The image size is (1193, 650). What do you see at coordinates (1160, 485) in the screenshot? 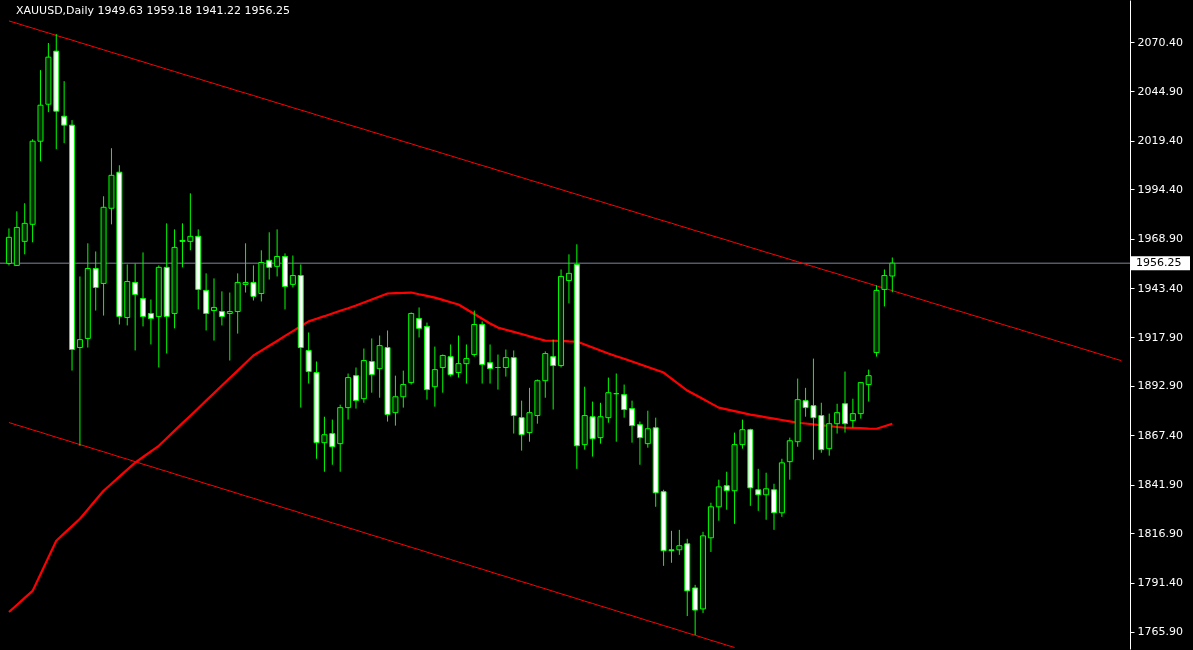
I see `y-tick-label: 1841.90` at bounding box center [1160, 485].